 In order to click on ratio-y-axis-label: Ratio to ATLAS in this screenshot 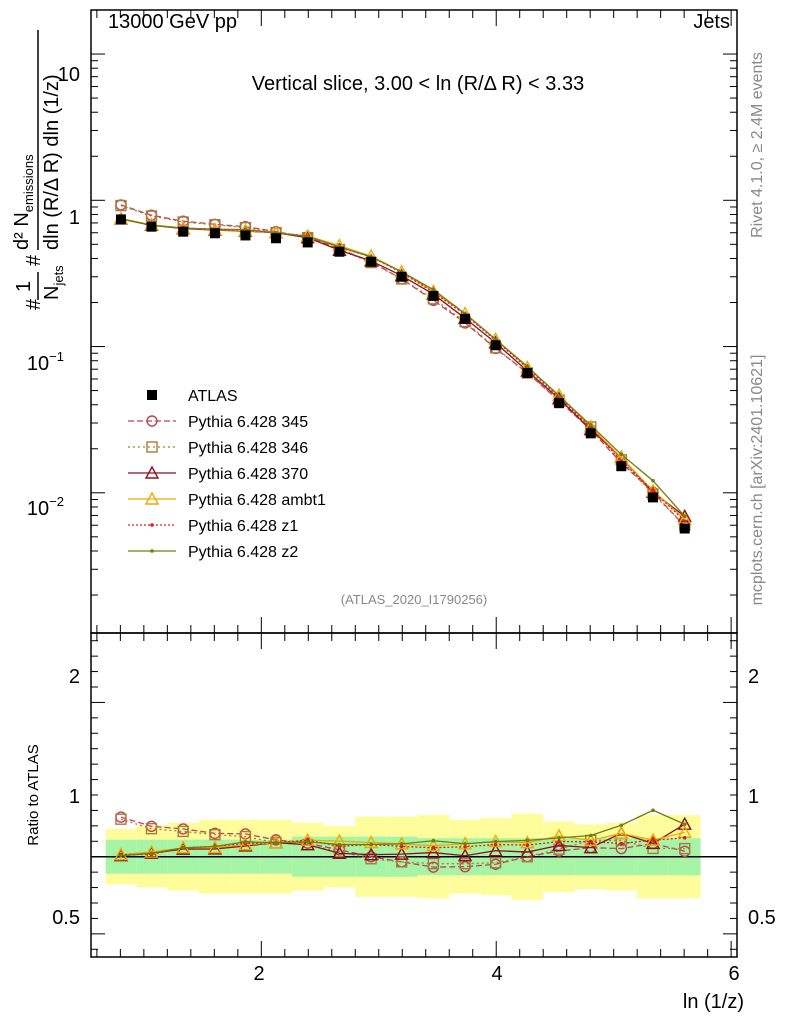, I will do `click(33, 794)`.